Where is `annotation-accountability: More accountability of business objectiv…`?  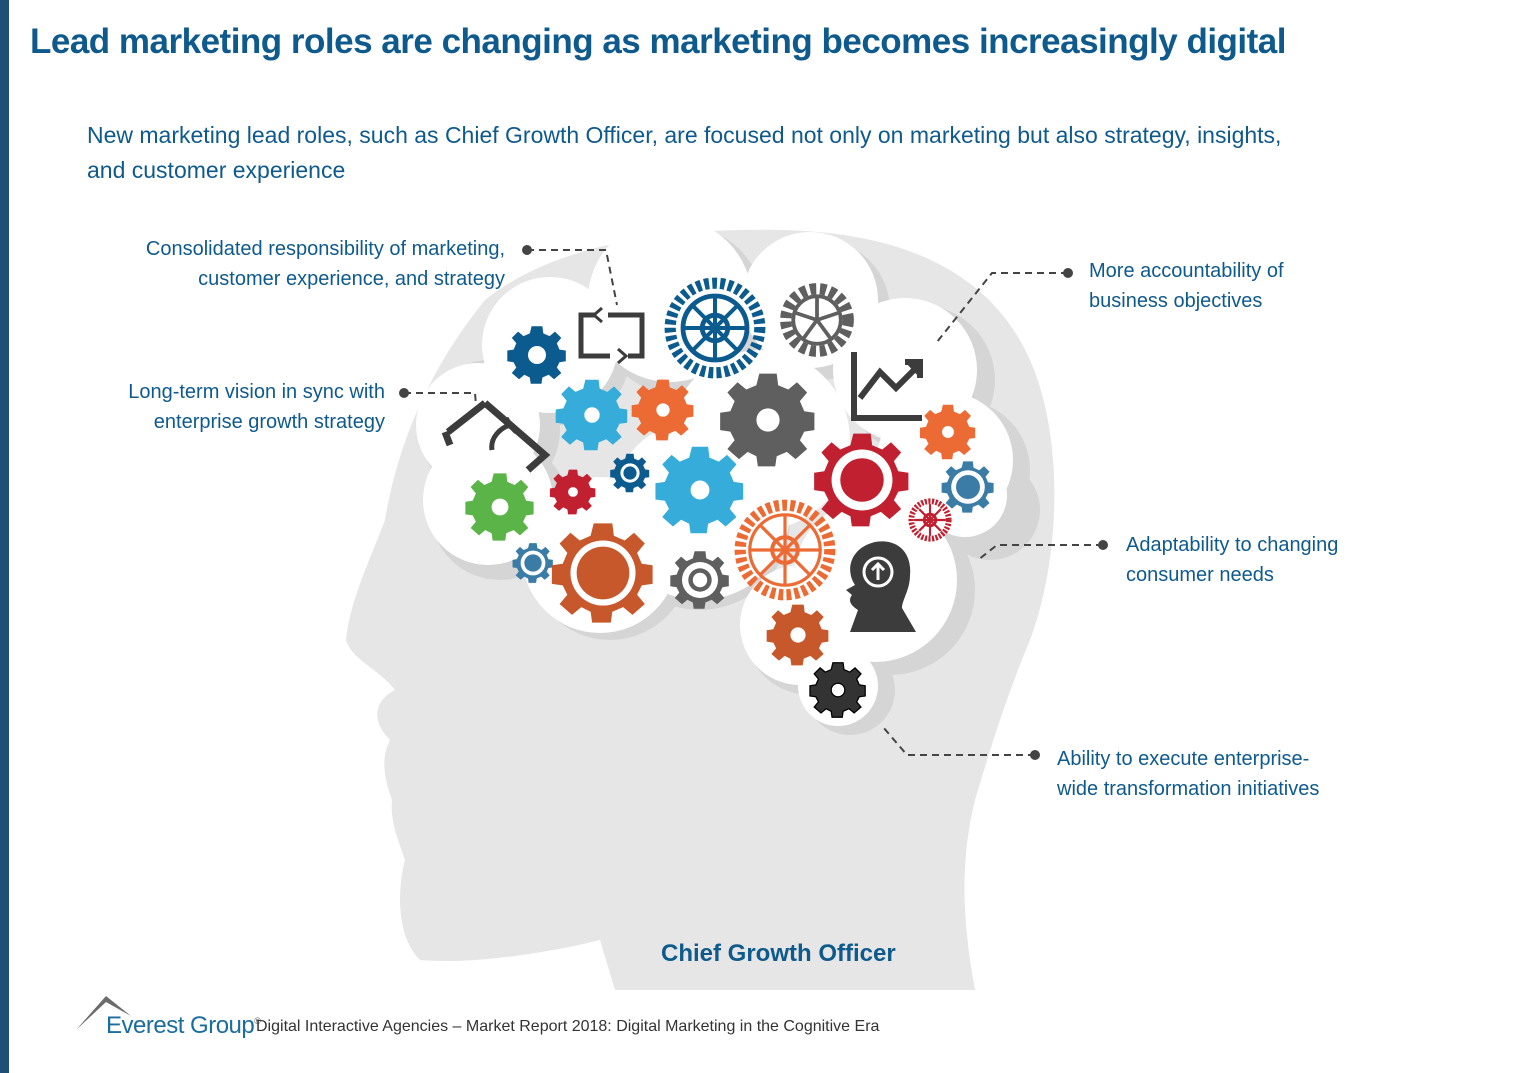 annotation-accountability: More accountability of business objectiv… is located at coordinates (1186, 286).